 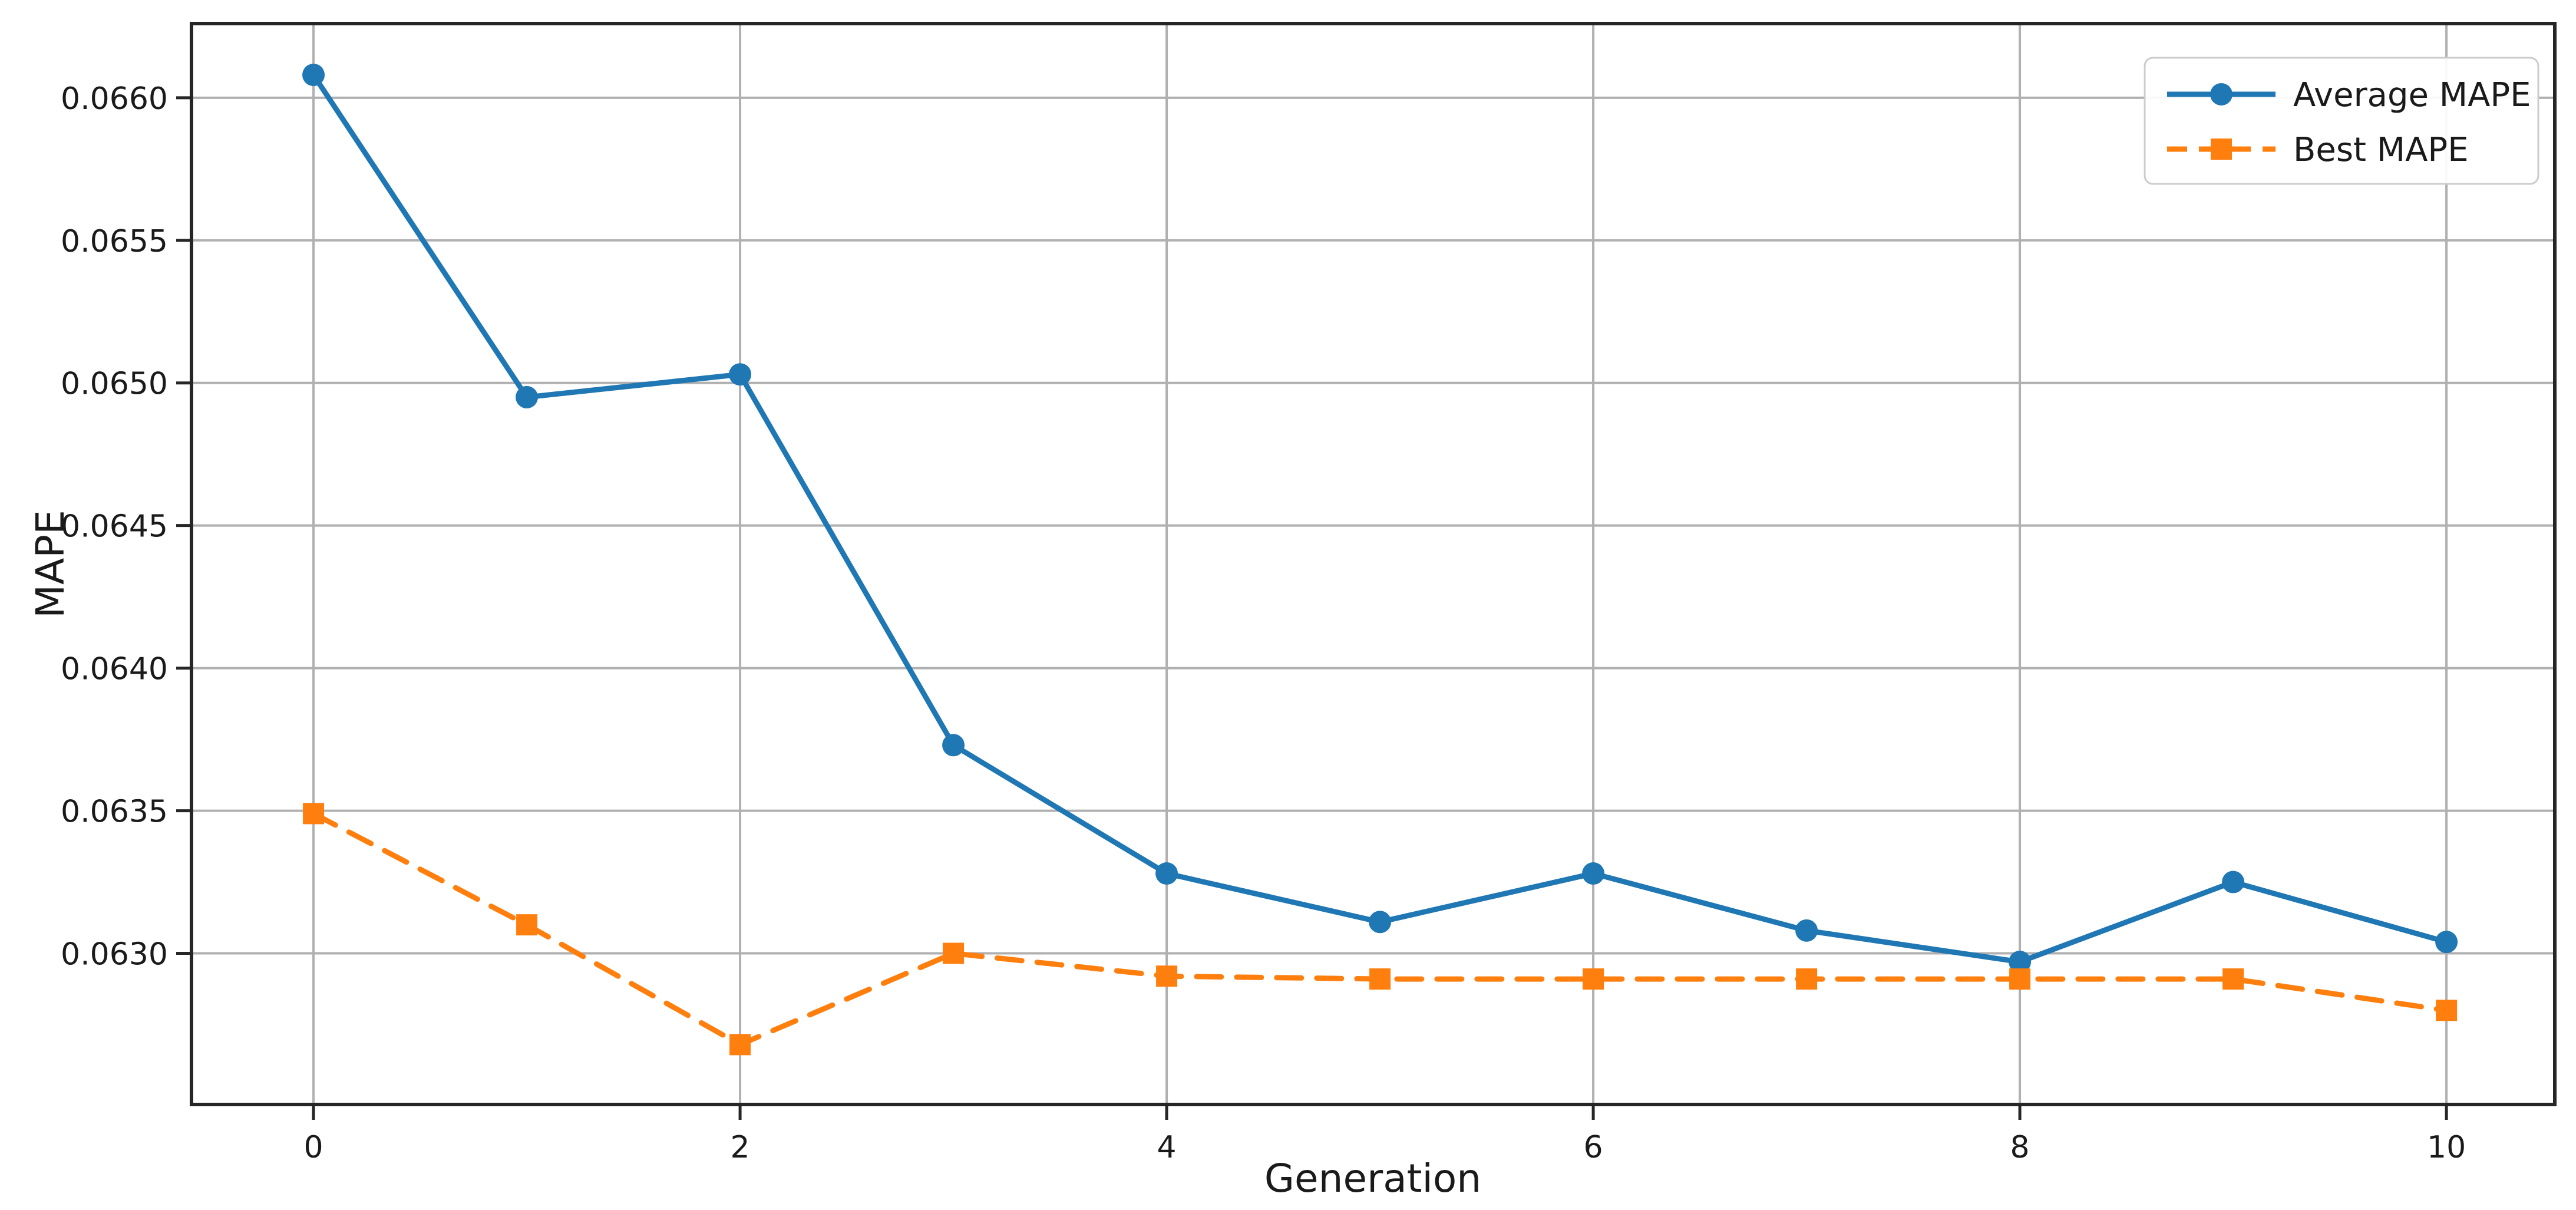 What do you see at coordinates (2020, 1147) in the screenshot?
I see `x-tick-label: 8` at bounding box center [2020, 1147].